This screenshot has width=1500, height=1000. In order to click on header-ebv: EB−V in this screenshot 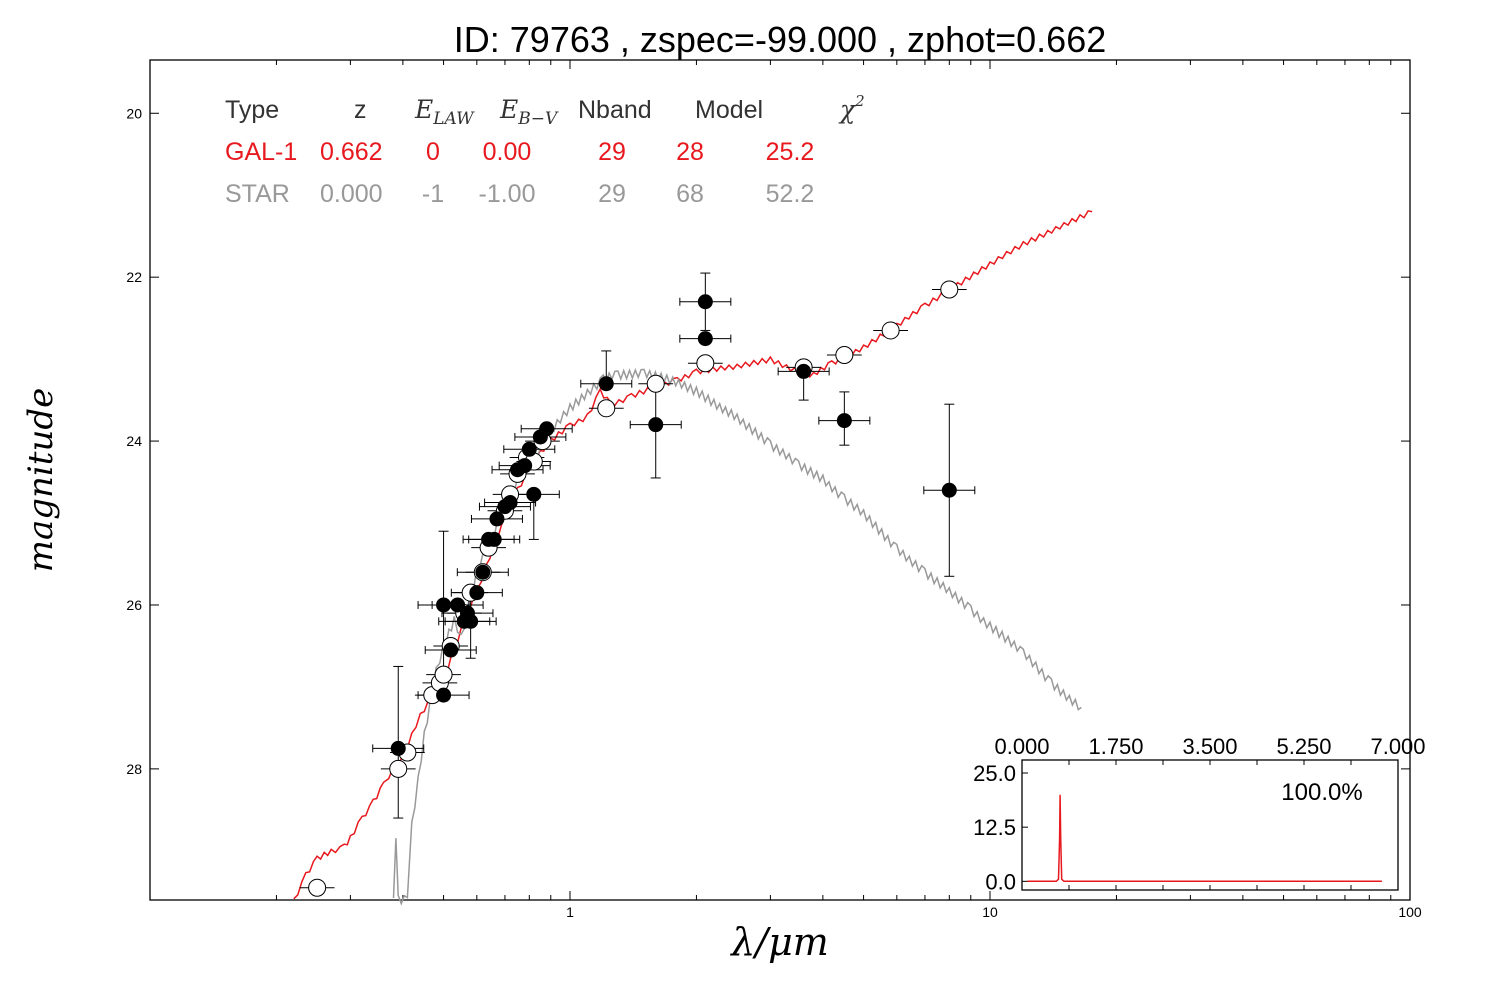, I will do `click(529, 112)`.